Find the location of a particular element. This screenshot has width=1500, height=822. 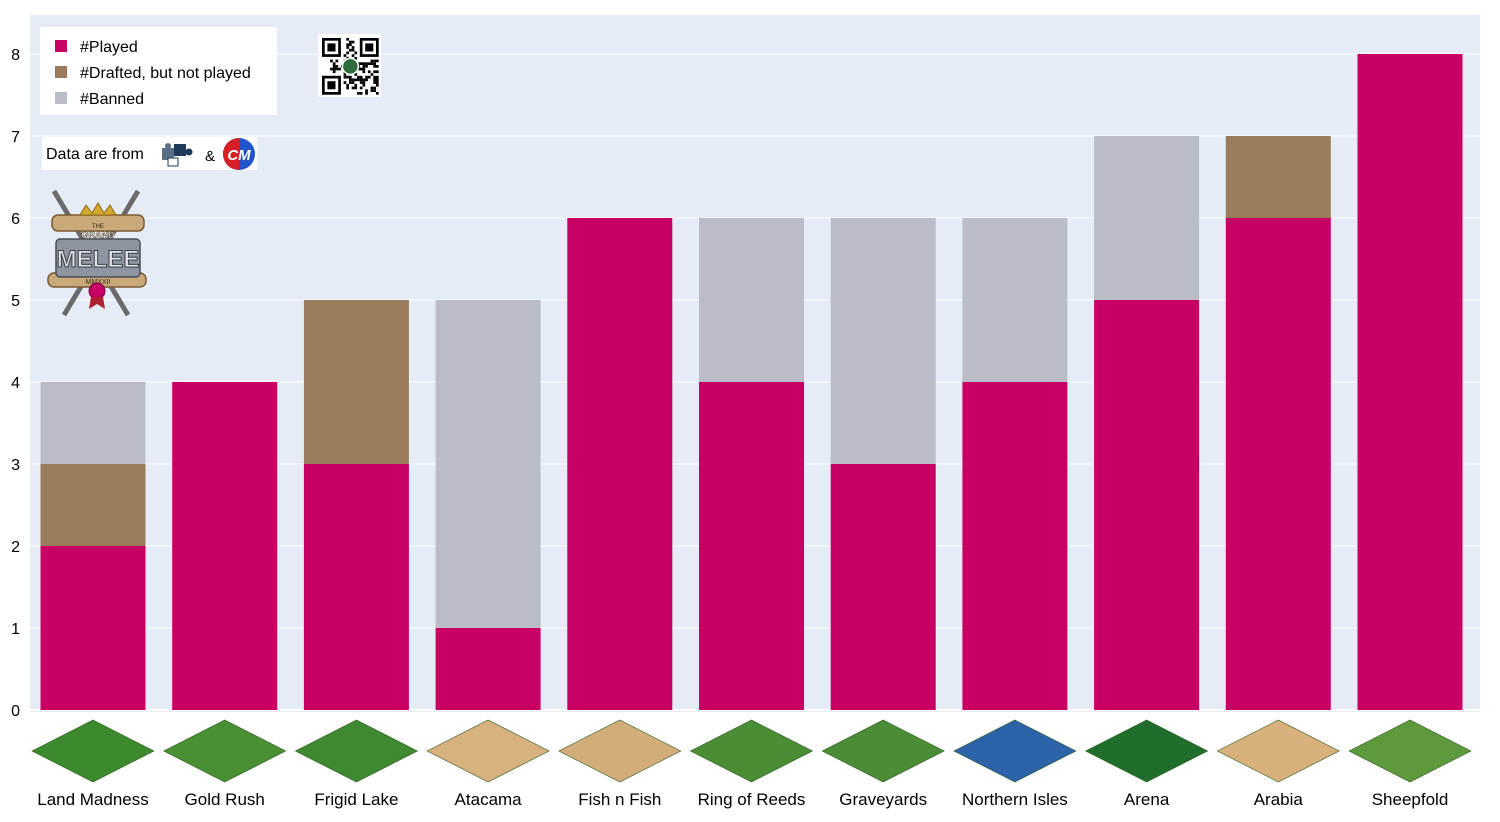

x-tick-label: Graveyards is located at coordinates (883, 799).